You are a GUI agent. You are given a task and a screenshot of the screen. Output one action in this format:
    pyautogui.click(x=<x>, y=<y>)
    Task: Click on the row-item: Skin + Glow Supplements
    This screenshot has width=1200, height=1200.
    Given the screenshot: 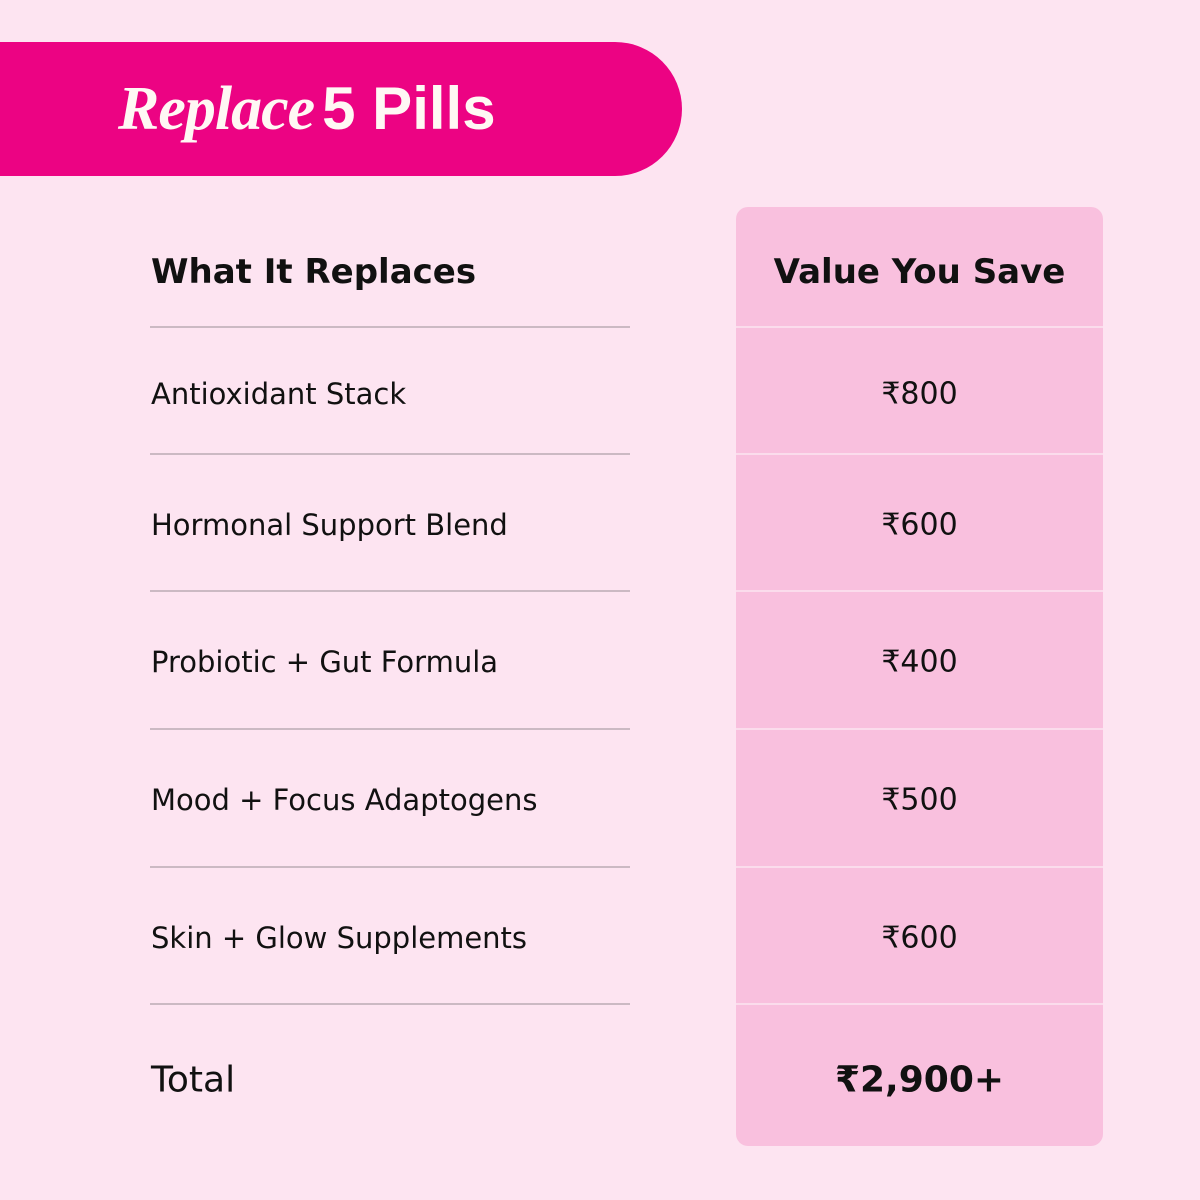 What is the action you would take?
    pyautogui.click(x=339, y=938)
    